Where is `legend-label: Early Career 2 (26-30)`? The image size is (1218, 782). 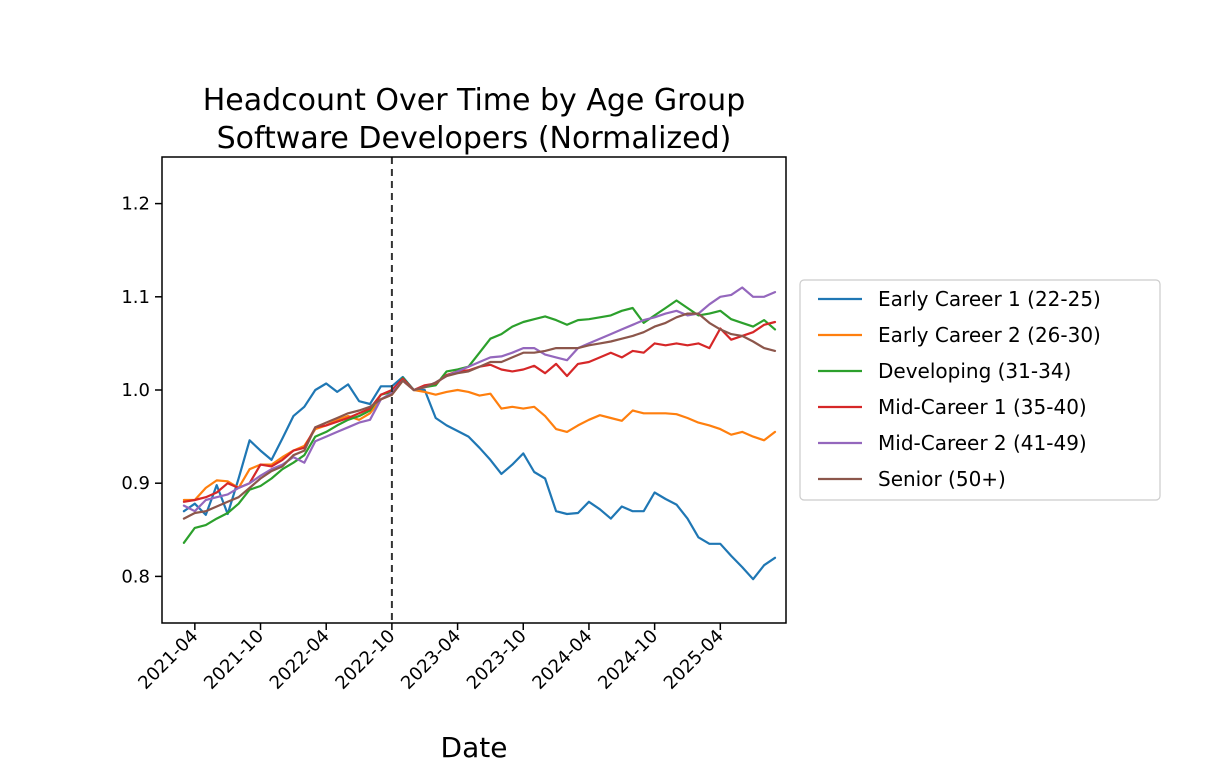 legend-label: Early Career 2 (26-30) is located at coordinates (989, 335).